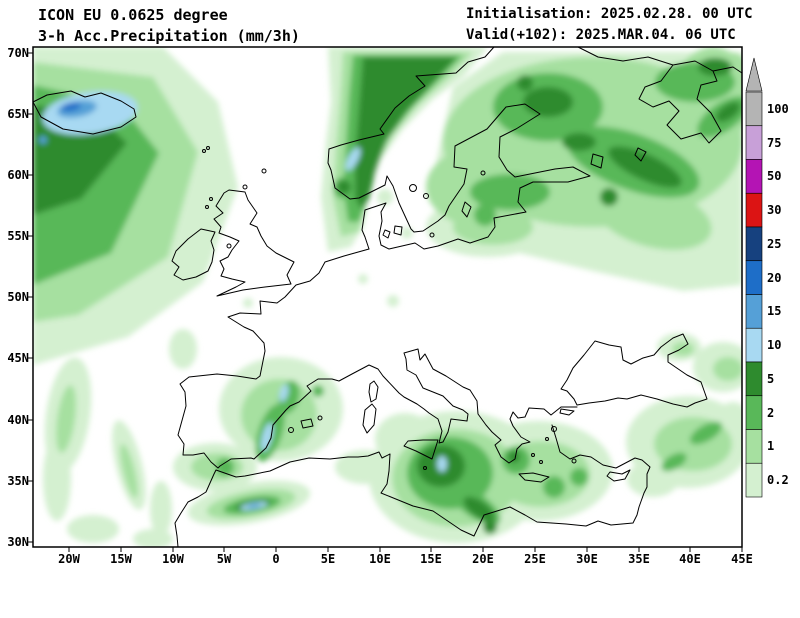 The width and height of the screenshot is (800, 618). What do you see at coordinates (121, 559) in the screenshot?
I see `lon-label: 15W` at bounding box center [121, 559].